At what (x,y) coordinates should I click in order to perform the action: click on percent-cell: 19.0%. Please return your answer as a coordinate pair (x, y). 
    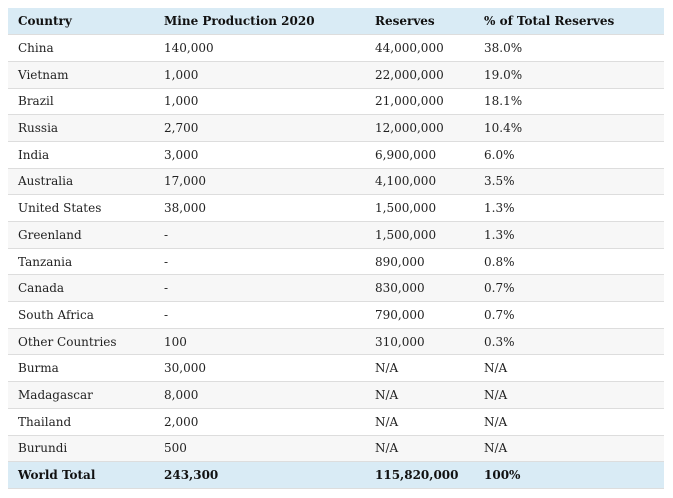
    Looking at the image, I should click on (569, 75).